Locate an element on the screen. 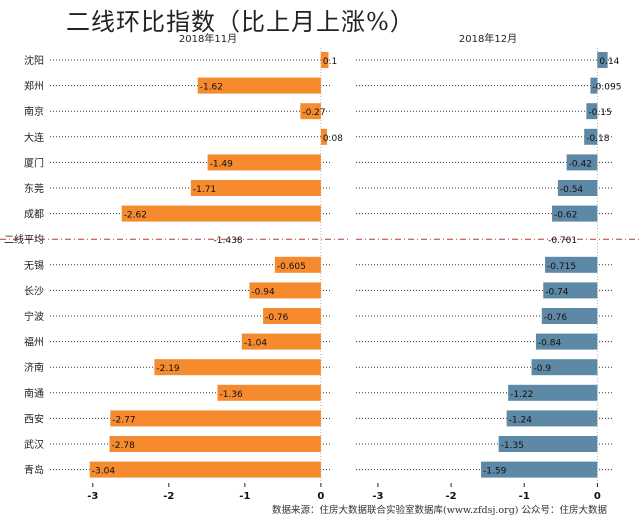 The image size is (641, 527). data-label: -2.77 is located at coordinates (123, 420).